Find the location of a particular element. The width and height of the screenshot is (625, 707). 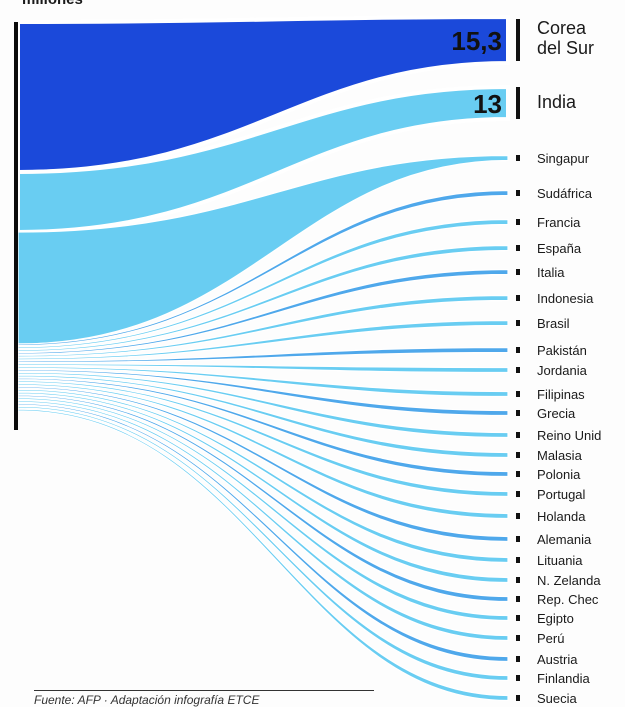

target-label: Polonia is located at coordinates (559, 474).